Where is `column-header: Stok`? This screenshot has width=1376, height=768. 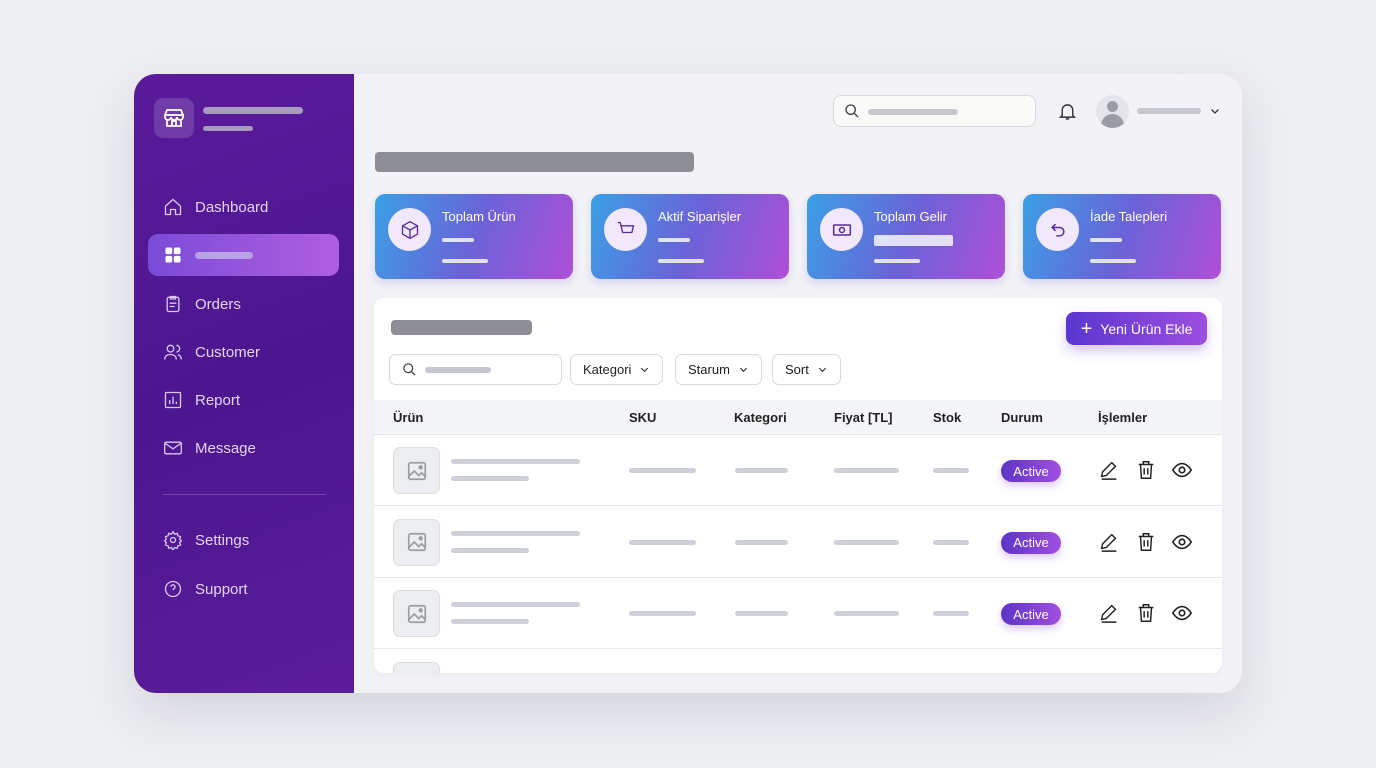 column-header: Stok is located at coordinates (947, 417).